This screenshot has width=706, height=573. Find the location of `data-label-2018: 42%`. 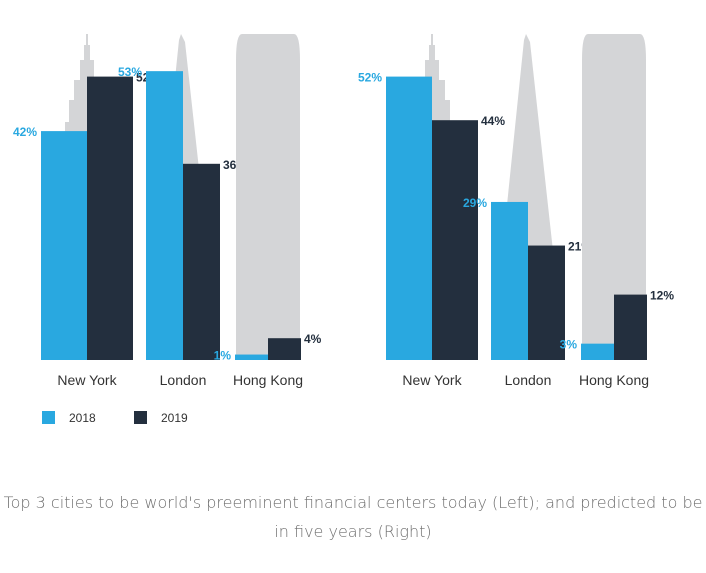

data-label-2018: 42% is located at coordinates (25, 132).